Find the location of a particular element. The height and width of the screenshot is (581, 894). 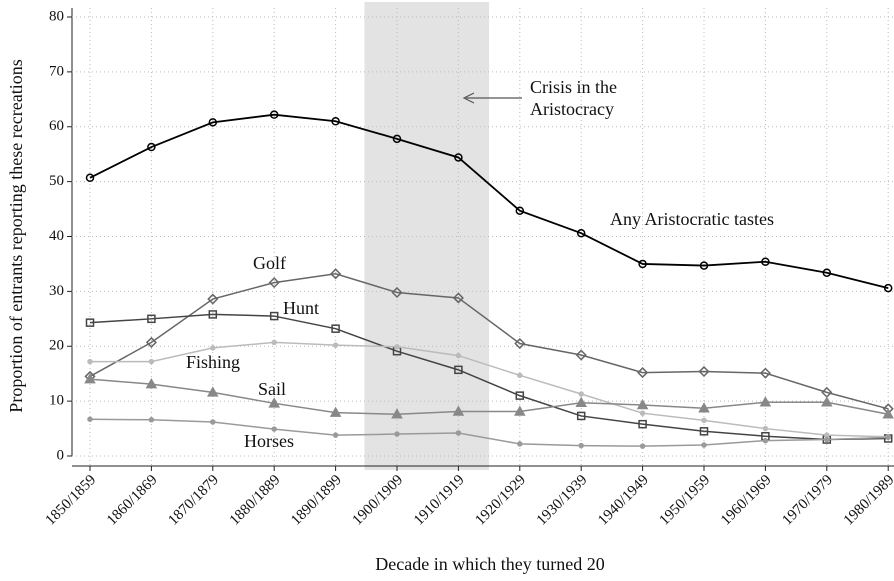

x-tick-label: 1860/1869 is located at coordinates (132, 500).